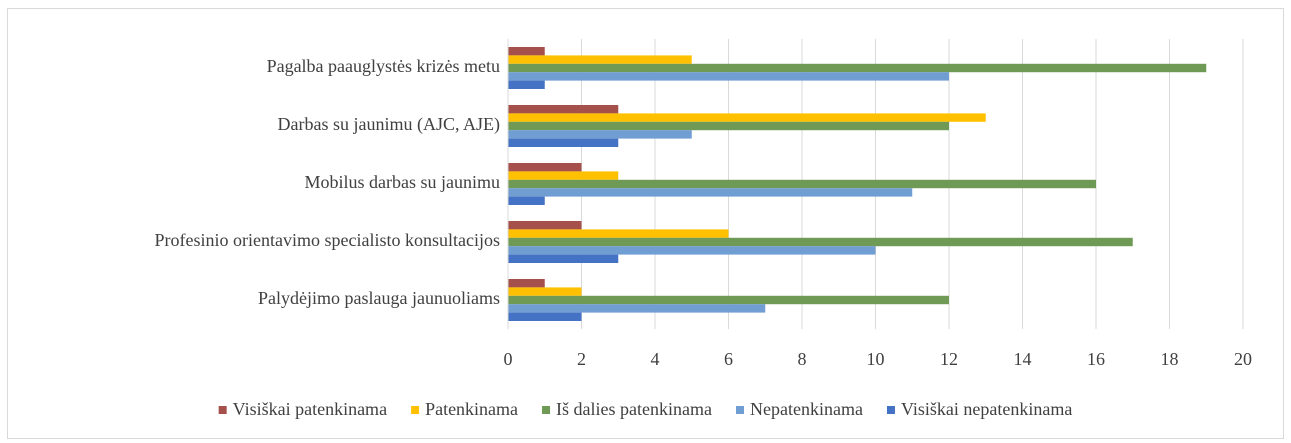 This screenshot has width=1291, height=443. What do you see at coordinates (379, 298) in the screenshot?
I see `y-tick-label: Palydėjimo paslauga jaunuoliams` at bounding box center [379, 298].